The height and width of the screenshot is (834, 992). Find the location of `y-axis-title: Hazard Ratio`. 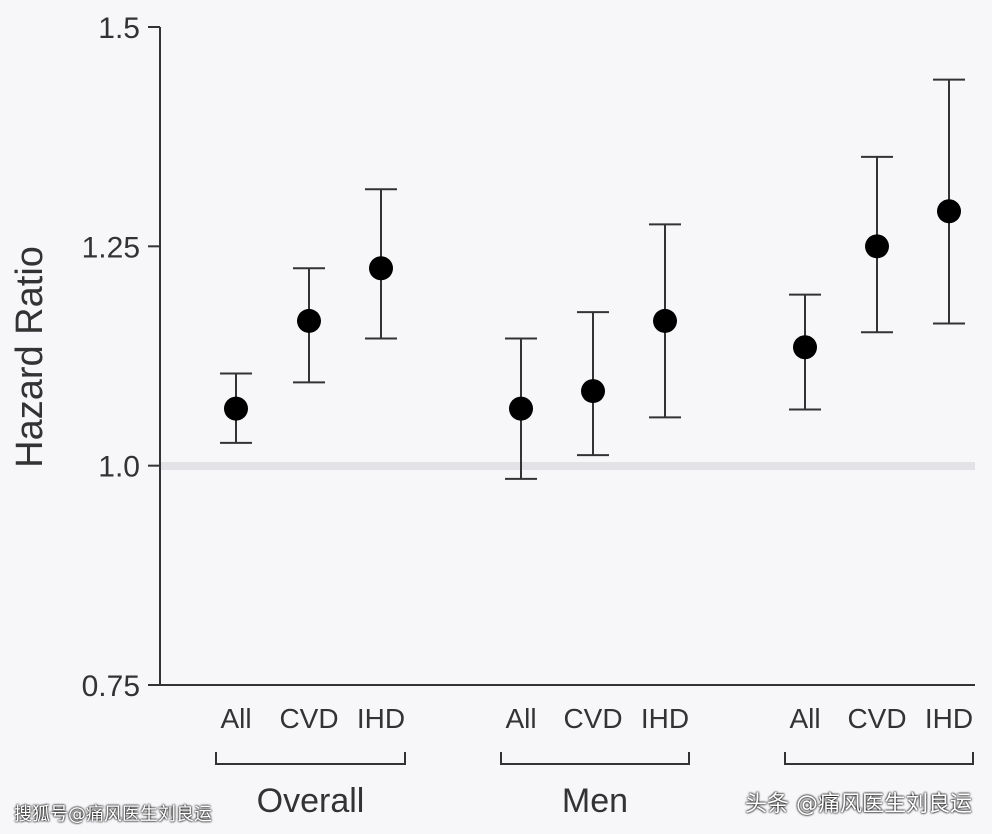

y-axis-title: Hazard Ratio is located at coordinates (30, 357).